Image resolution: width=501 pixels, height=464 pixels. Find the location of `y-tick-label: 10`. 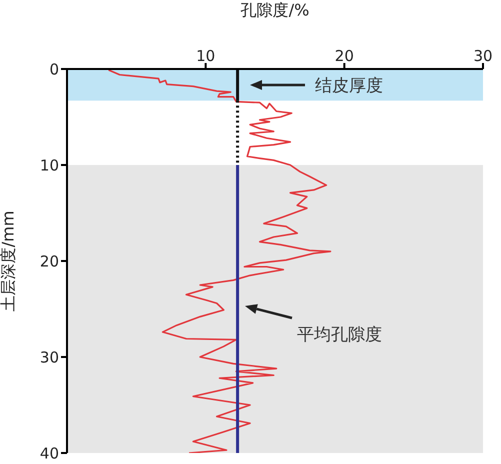

y-tick-label: 10 is located at coordinates (49, 165).